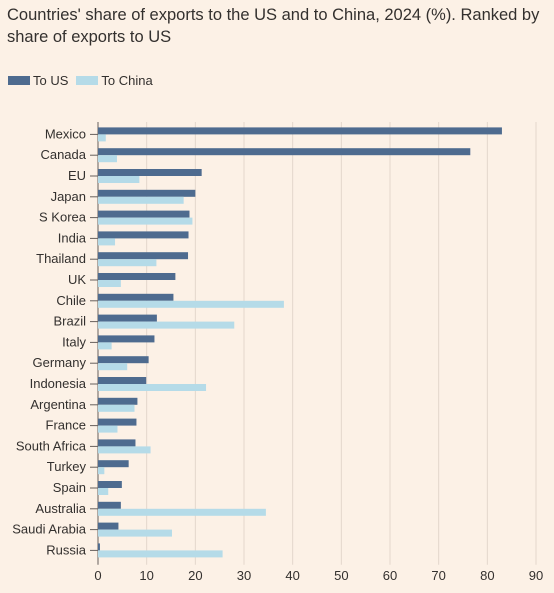 The width and height of the screenshot is (554, 593). I want to click on y-tick-label: Turkey, so click(67, 466).